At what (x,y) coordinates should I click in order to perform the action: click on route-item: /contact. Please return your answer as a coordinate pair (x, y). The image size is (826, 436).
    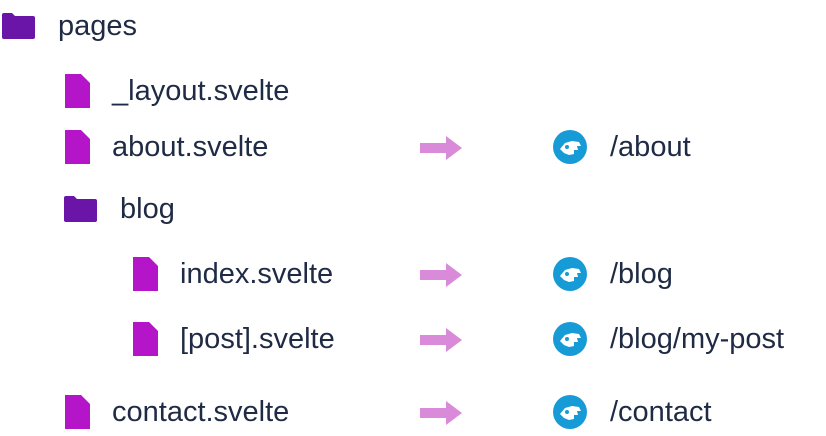
    Looking at the image, I should click on (632, 412).